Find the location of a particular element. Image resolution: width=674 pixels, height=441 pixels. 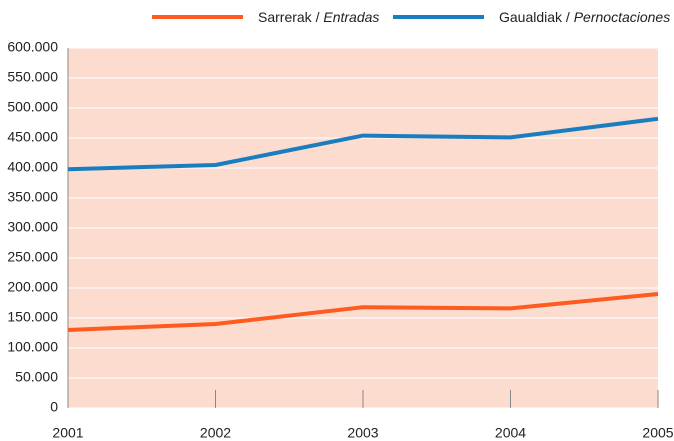

y-tick-label: 600.000 is located at coordinates (32, 47).